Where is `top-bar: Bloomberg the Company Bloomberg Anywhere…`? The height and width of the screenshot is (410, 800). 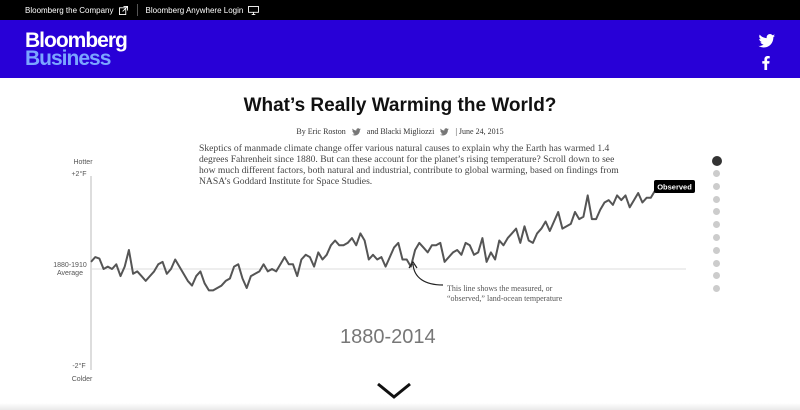 top-bar: Bloomberg the Company Bloomberg Anywhere… is located at coordinates (400, 10).